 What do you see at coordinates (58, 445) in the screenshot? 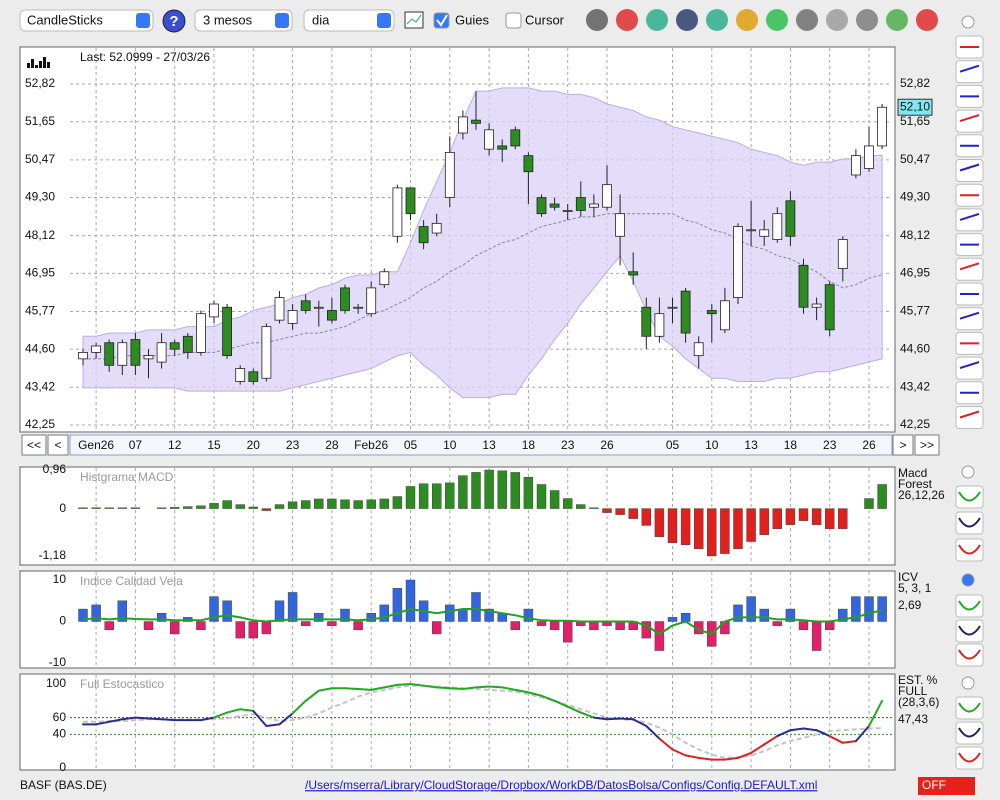
I see `prev-button` at bounding box center [58, 445].